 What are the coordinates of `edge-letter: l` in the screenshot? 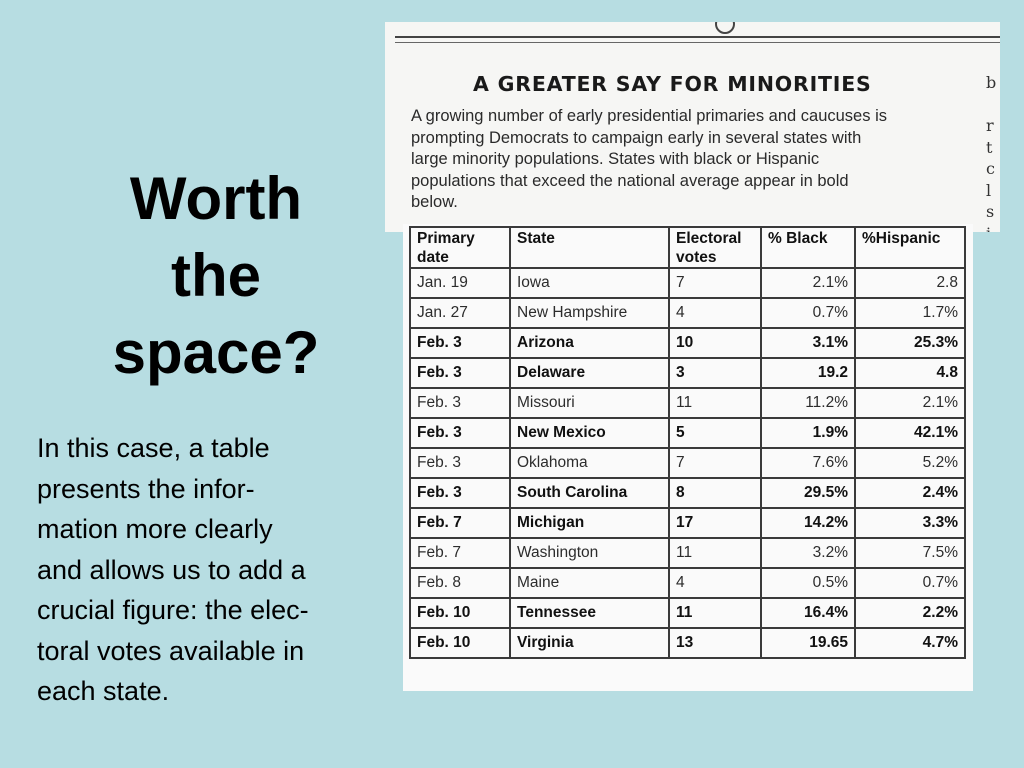 It's located at (989, 190).